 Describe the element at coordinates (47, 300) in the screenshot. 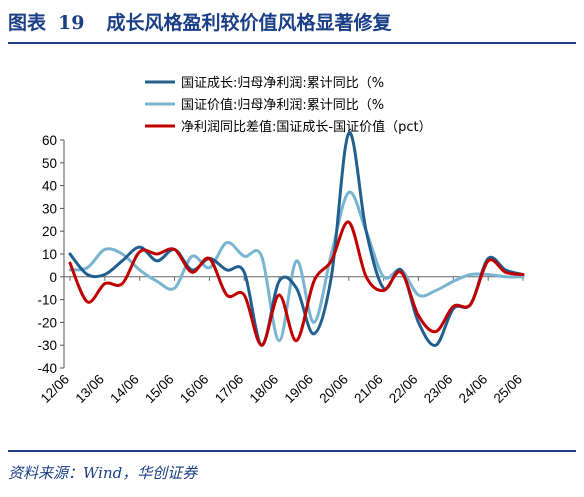

I see `y-tick-label: -10` at that location.